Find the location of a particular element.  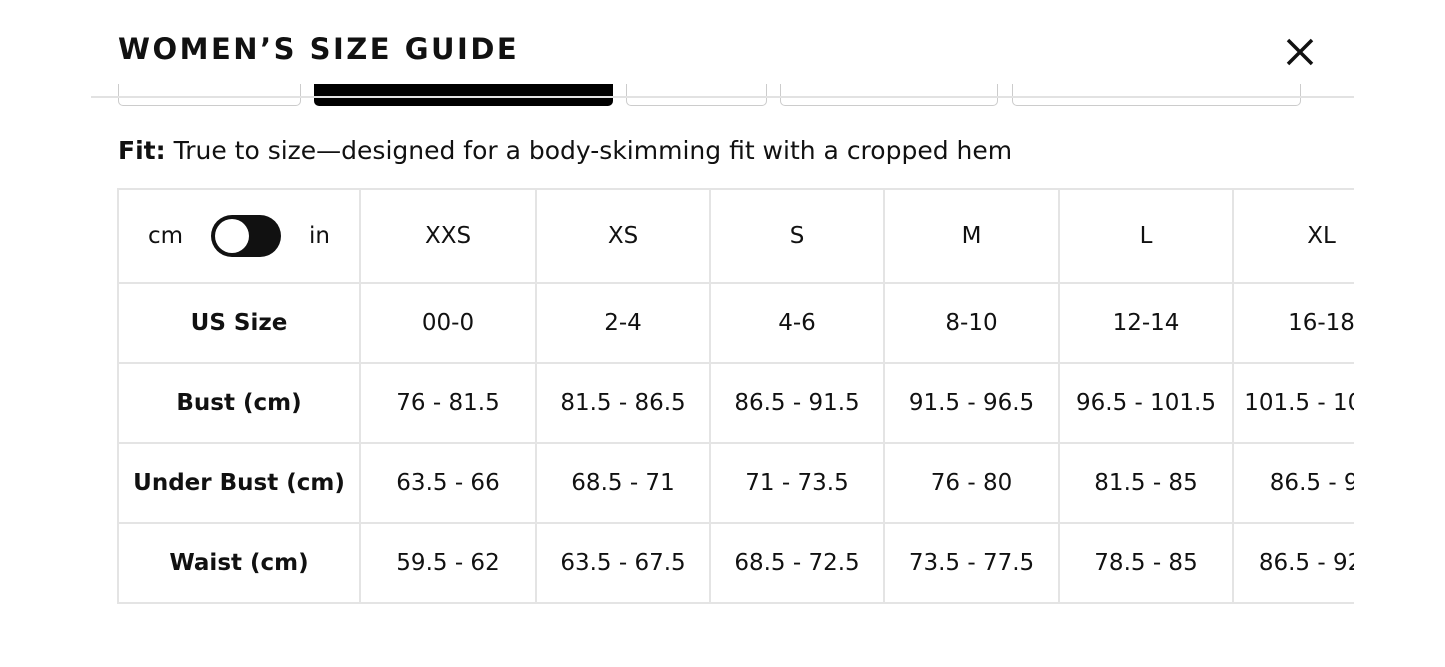

toggle-switch is located at coordinates (246, 236).